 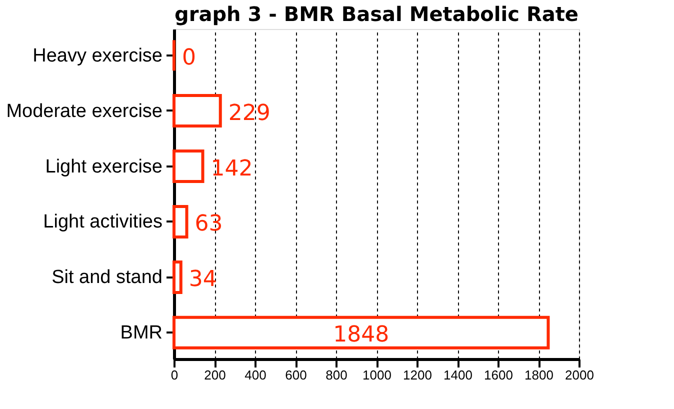 What do you see at coordinates (215, 375) in the screenshot?
I see `x-tick-label: 200` at bounding box center [215, 375].